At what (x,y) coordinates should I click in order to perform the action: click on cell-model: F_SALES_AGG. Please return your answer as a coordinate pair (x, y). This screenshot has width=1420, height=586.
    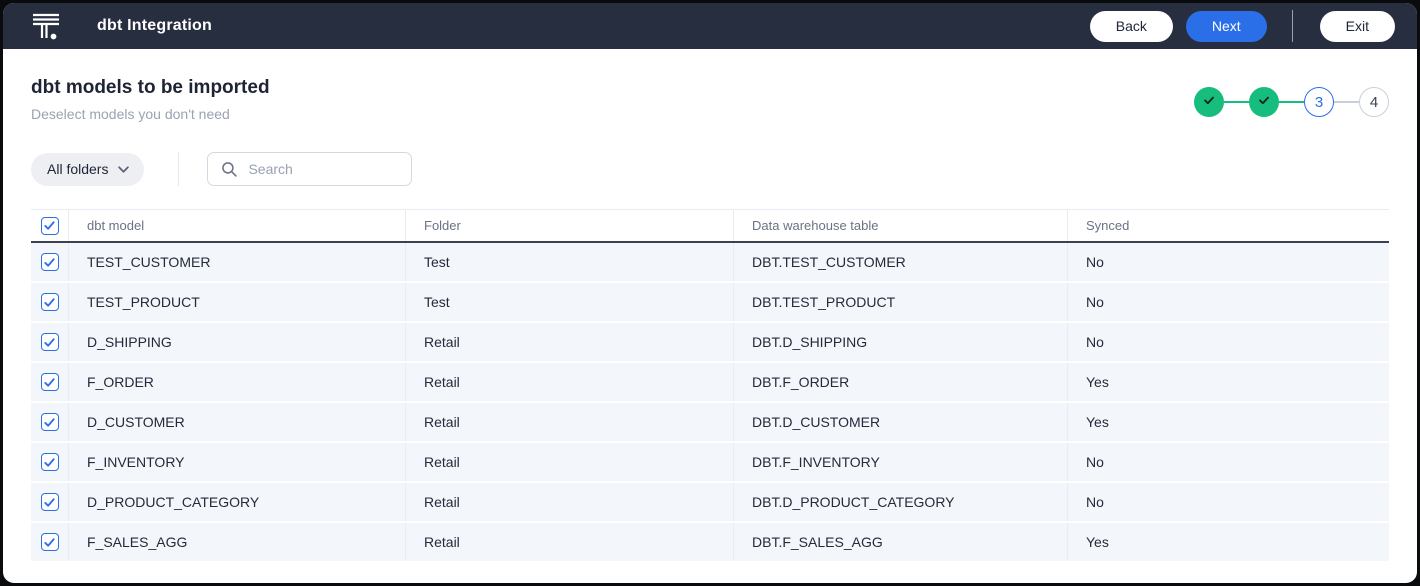
    Looking at the image, I should click on (237, 542).